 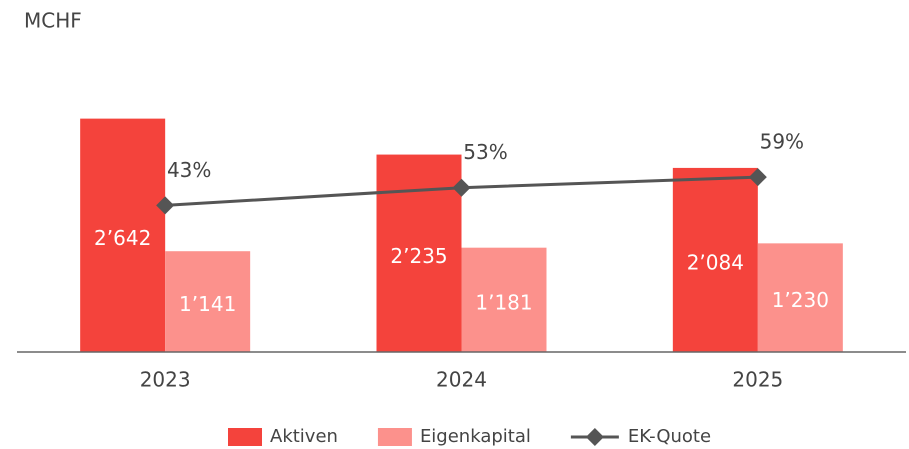 I want to click on legend-label: Eigenkapital, so click(x=475, y=436).